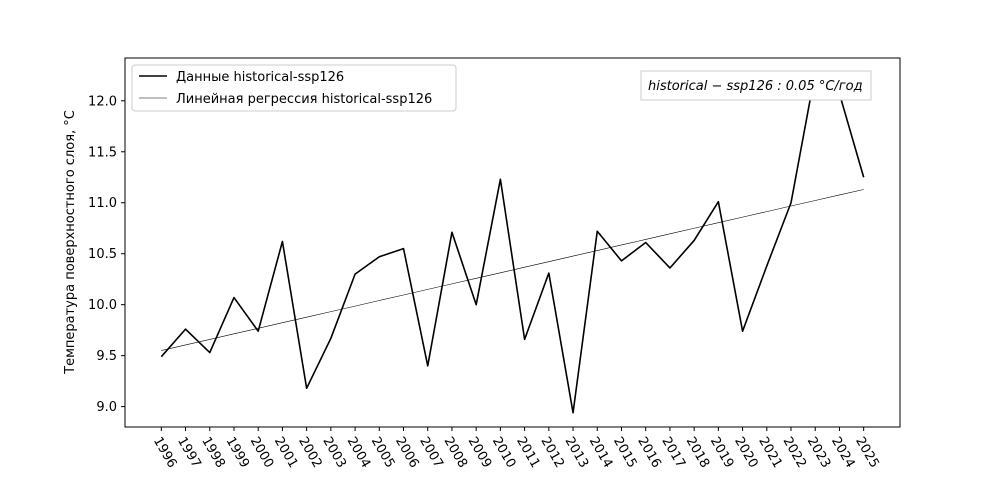 The width and height of the screenshot is (1000, 480). What do you see at coordinates (698, 453) in the screenshot?
I see `x-tick-label: 2018` at bounding box center [698, 453].